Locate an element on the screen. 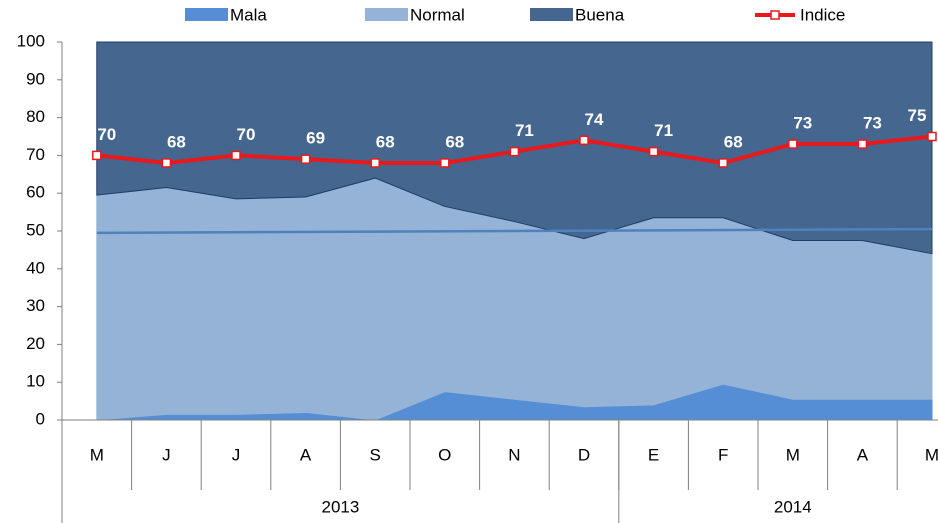  group-label: 2014 is located at coordinates (793, 506).